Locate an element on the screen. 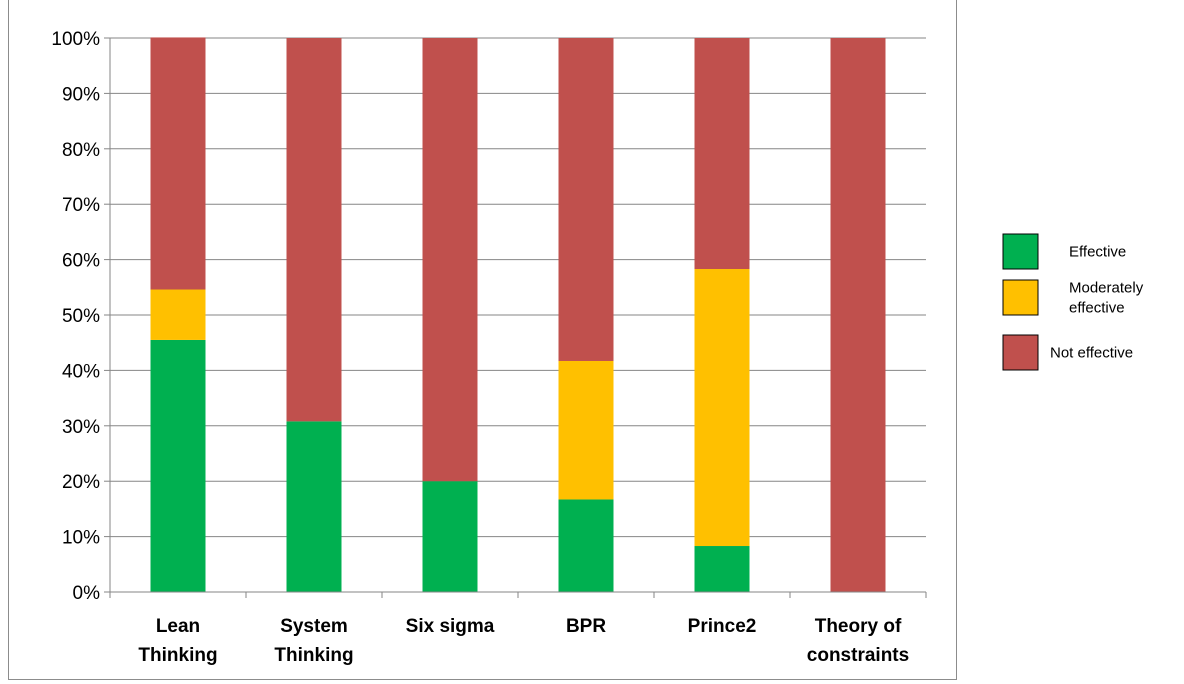 Image resolution: width=1184 pixels, height=684 pixels. x-category-label: System is located at coordinates (314, 626).